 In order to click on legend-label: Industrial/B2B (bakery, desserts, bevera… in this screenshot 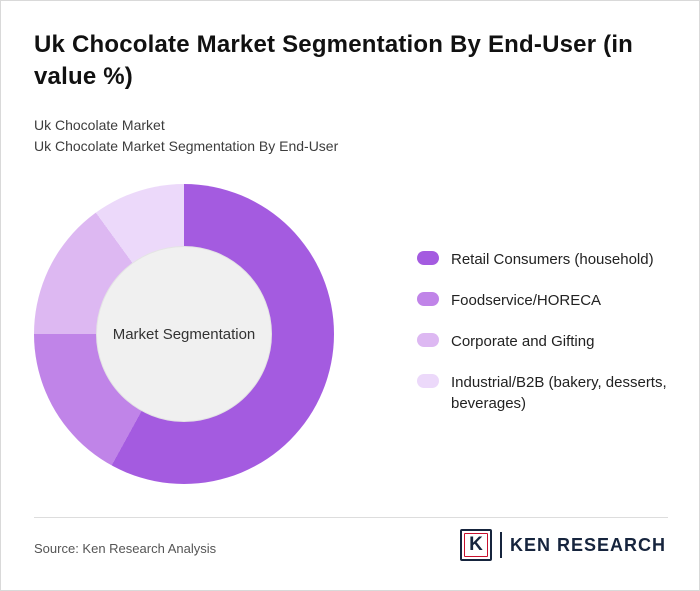, I will do `click(559, 393)`.